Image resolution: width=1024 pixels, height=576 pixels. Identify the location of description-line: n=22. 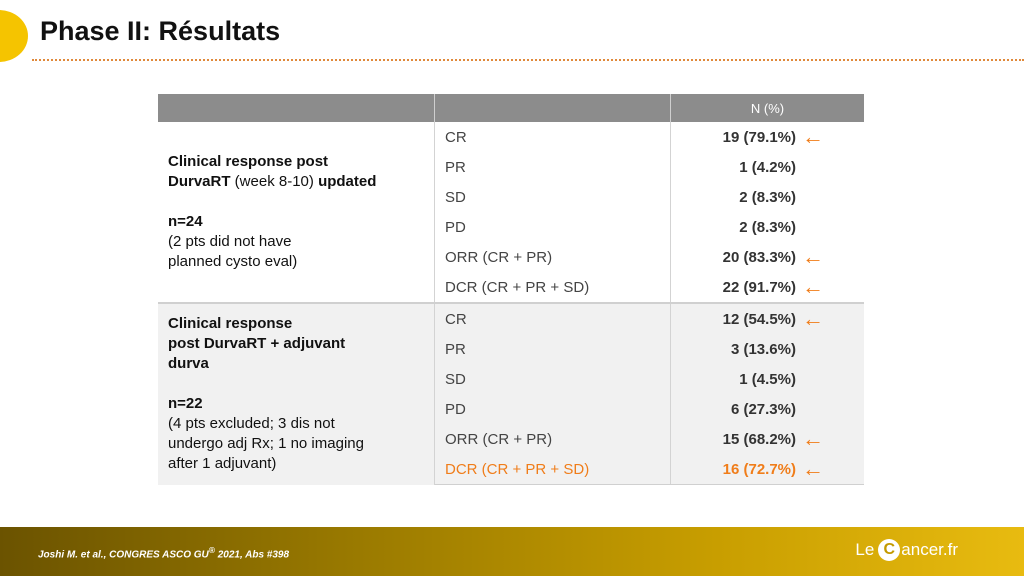
(296, 404).